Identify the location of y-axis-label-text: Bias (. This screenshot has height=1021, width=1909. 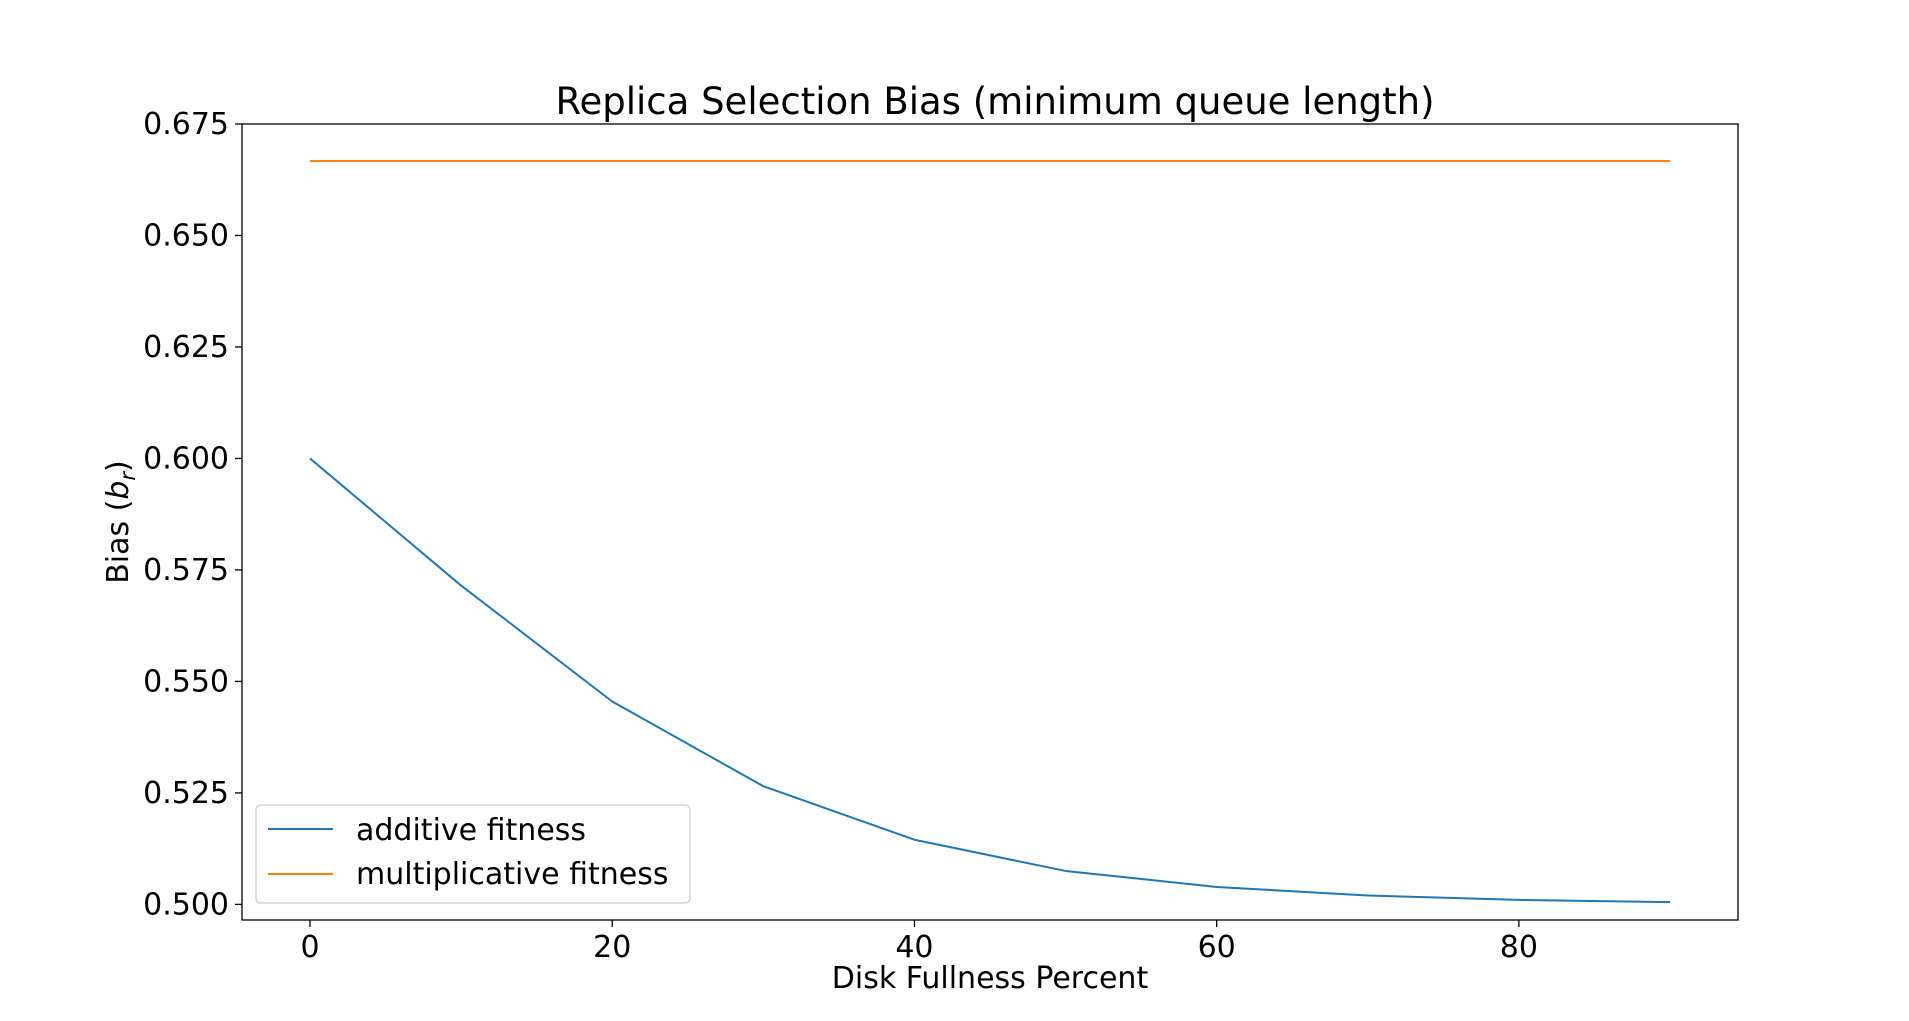
(118, 542).